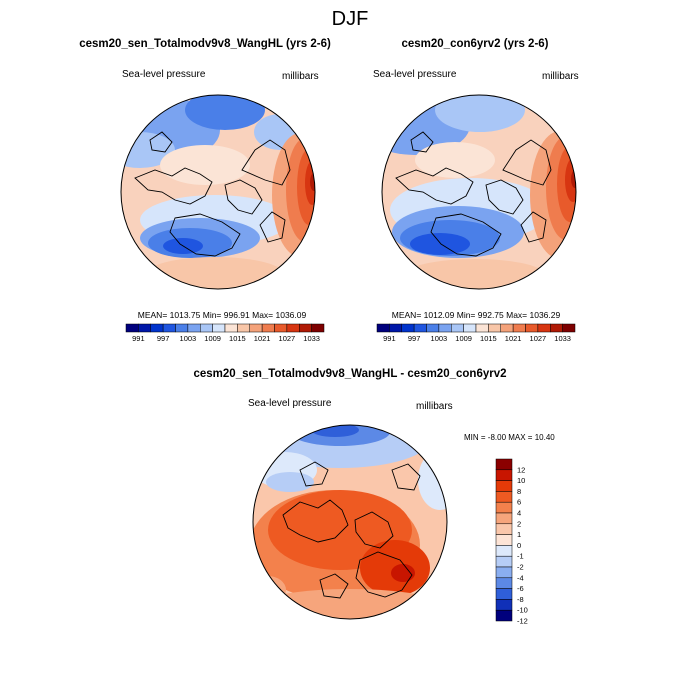  I want to click on panel2-colorbar-tick-label: 997, so click(414, 338).